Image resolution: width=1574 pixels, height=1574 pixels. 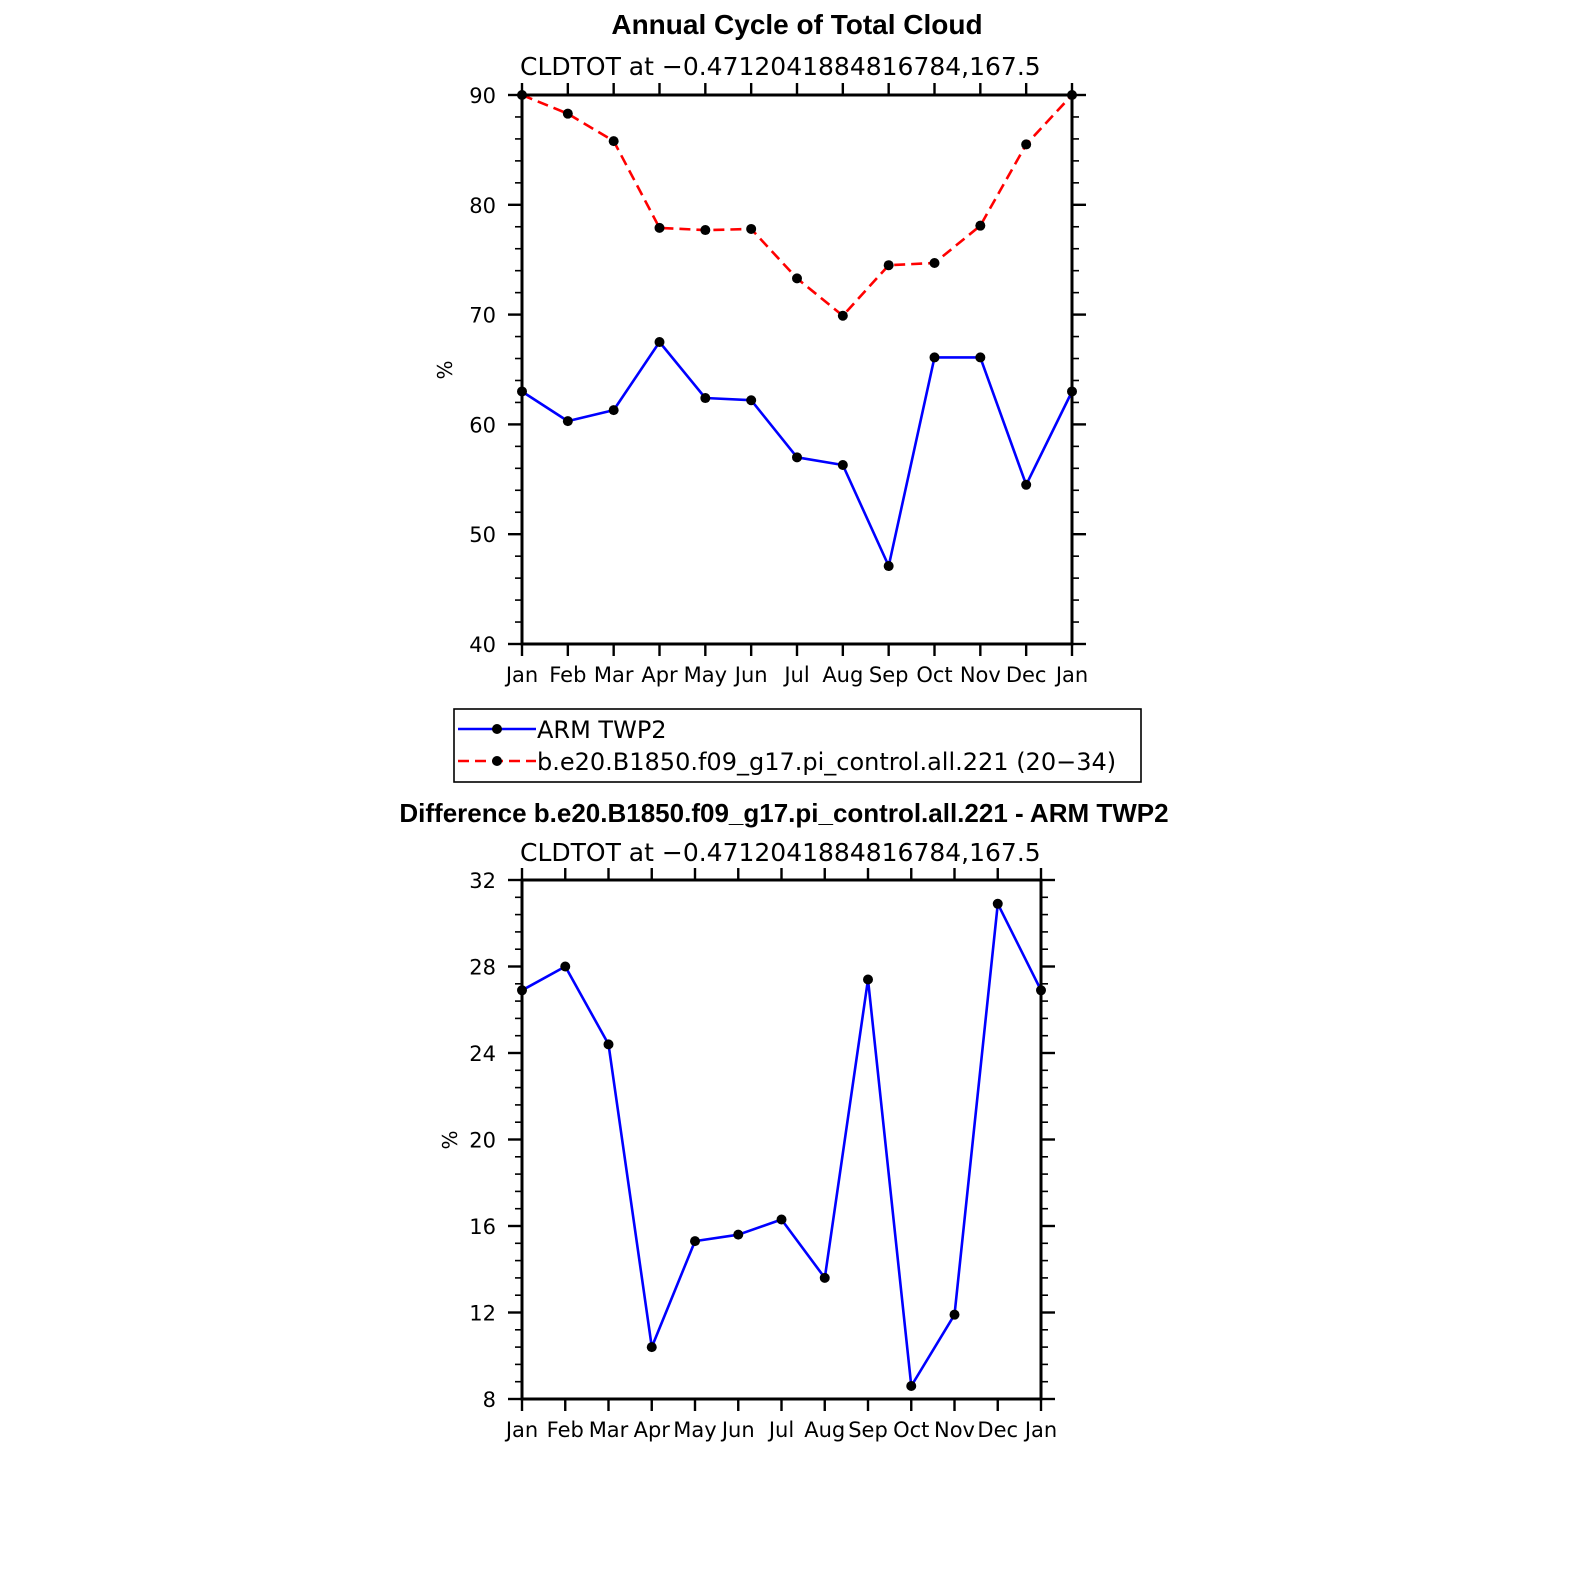 I want to click on chart1-ticks, so click(x=797, y=369).